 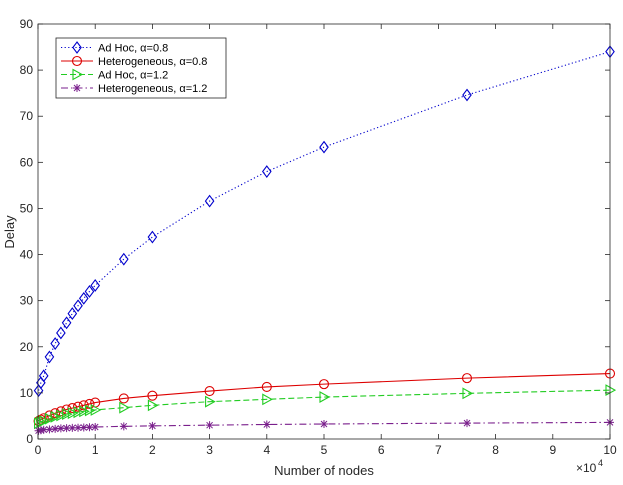 What do you see at coordinates (152, 450) in the screenshot?
I see `x-tick-label-2: 2` at bounding box center [152, 450].